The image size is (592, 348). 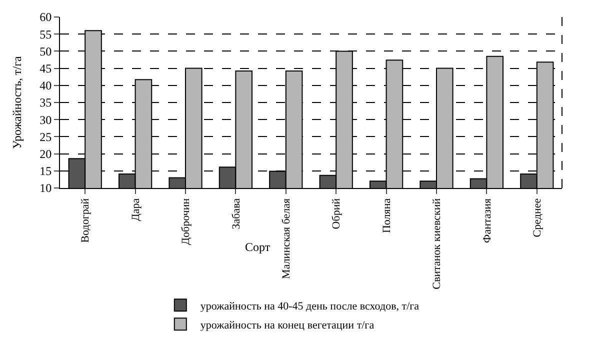 I want to click on y-tick-label: 25, so click(x=46, y=137).